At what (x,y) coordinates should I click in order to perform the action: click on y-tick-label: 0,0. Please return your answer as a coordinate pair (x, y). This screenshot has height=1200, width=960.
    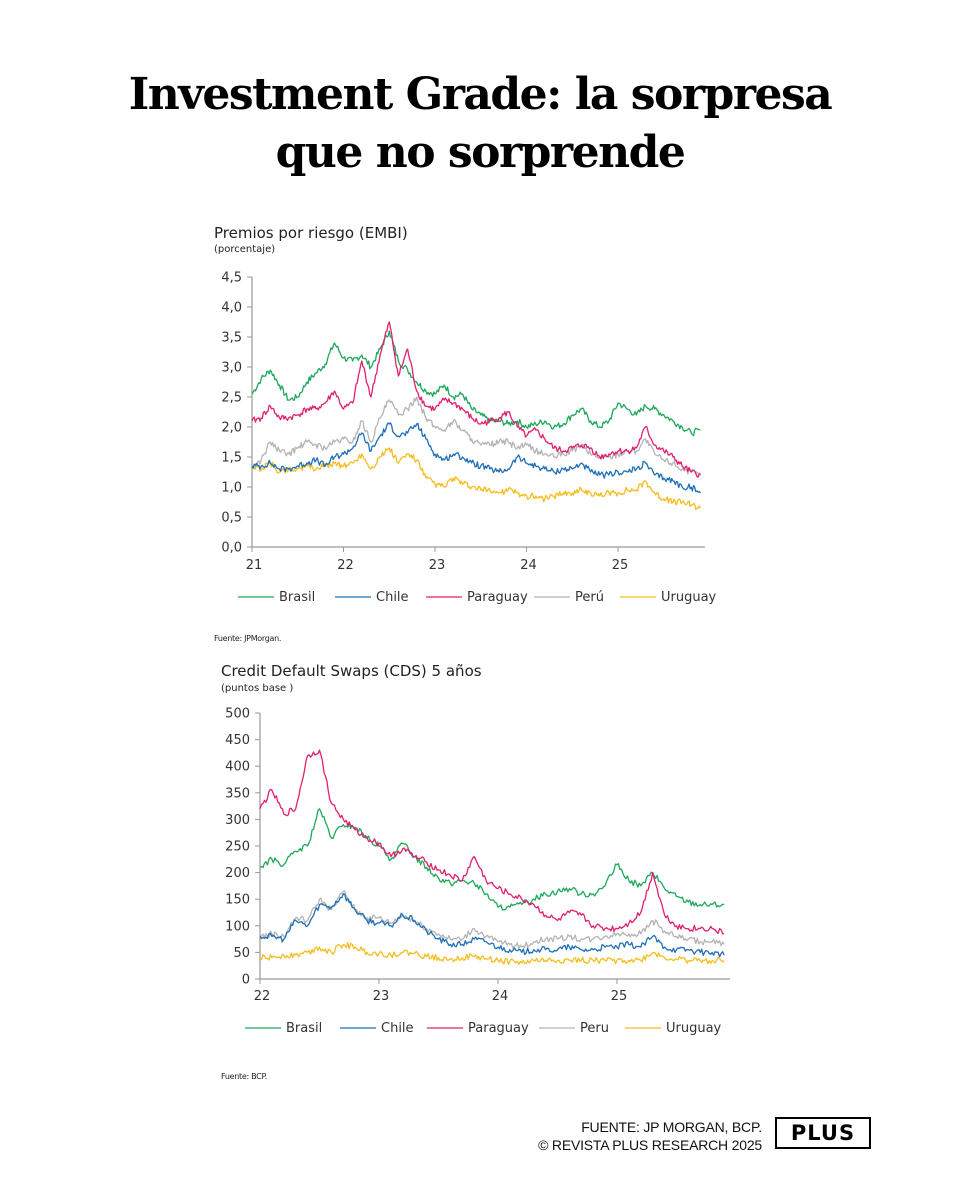
    Looking at the image, I should click on (231, 548).